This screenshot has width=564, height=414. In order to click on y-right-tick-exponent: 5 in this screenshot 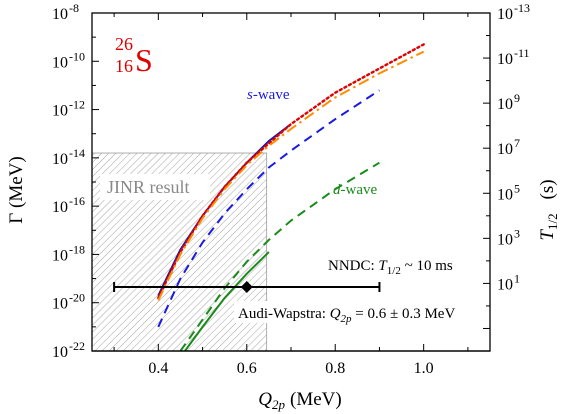, I will do `click(517, 188)`.